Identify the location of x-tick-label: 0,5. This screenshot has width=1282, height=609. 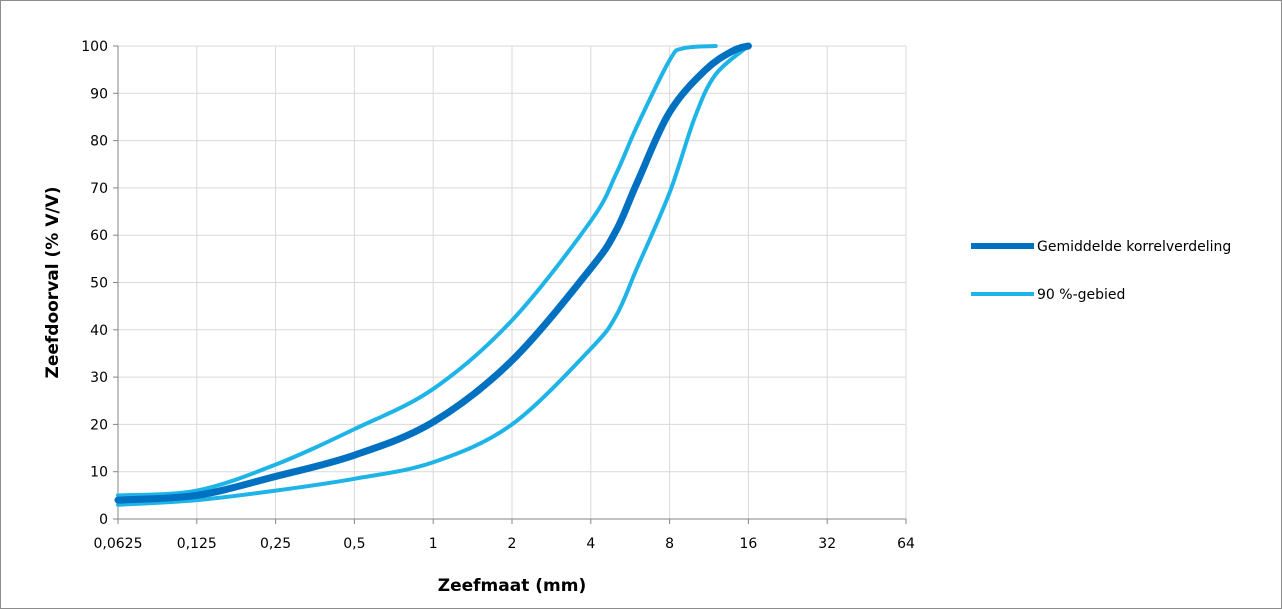
(354, 544).